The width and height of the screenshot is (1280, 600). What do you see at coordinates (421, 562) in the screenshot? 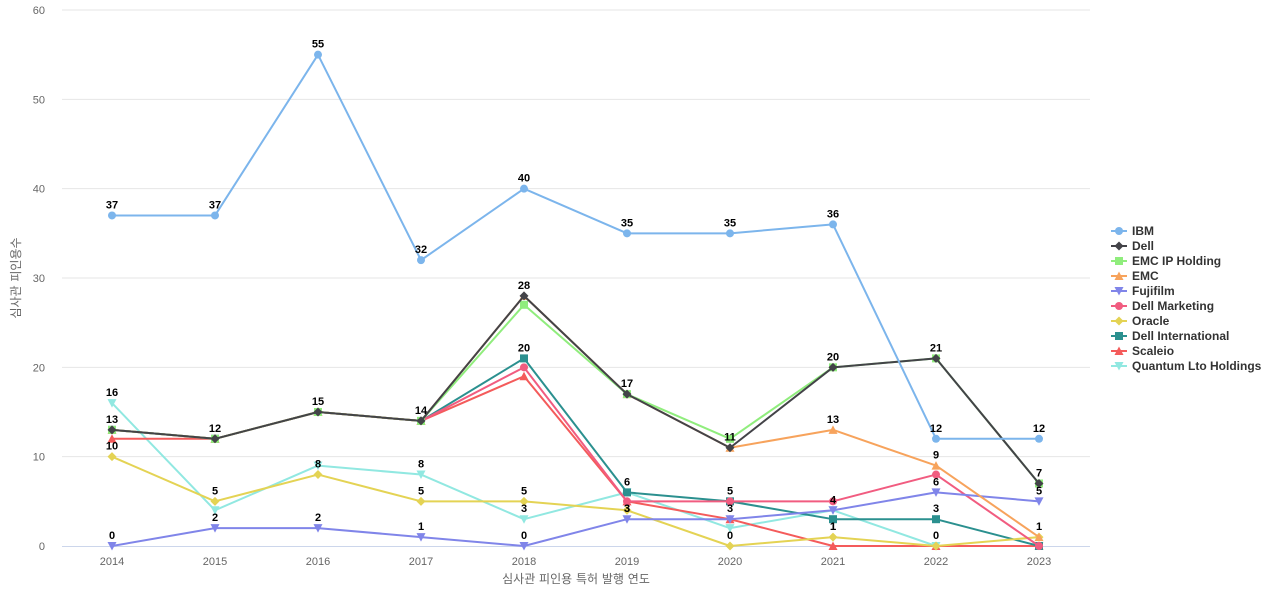
I see `x-tick-label: 2017` at bounding box center [421, 562].